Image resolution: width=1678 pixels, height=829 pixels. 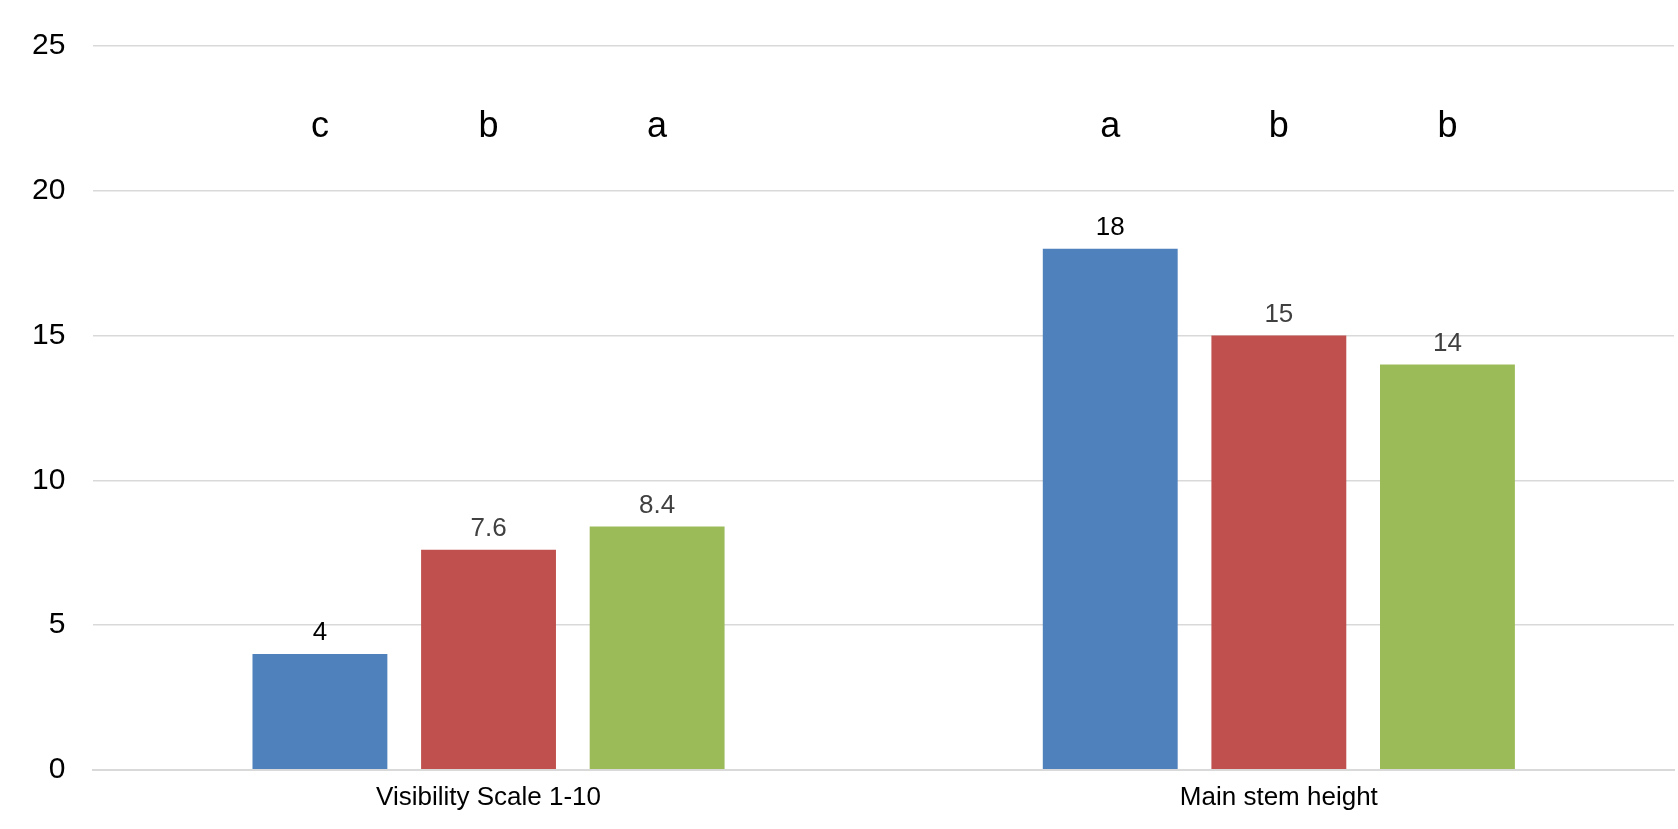 What do you see at coordinates (1279, 312) in the screenshot?
I see `data-label: 15` at bounding box center [1279, 312].